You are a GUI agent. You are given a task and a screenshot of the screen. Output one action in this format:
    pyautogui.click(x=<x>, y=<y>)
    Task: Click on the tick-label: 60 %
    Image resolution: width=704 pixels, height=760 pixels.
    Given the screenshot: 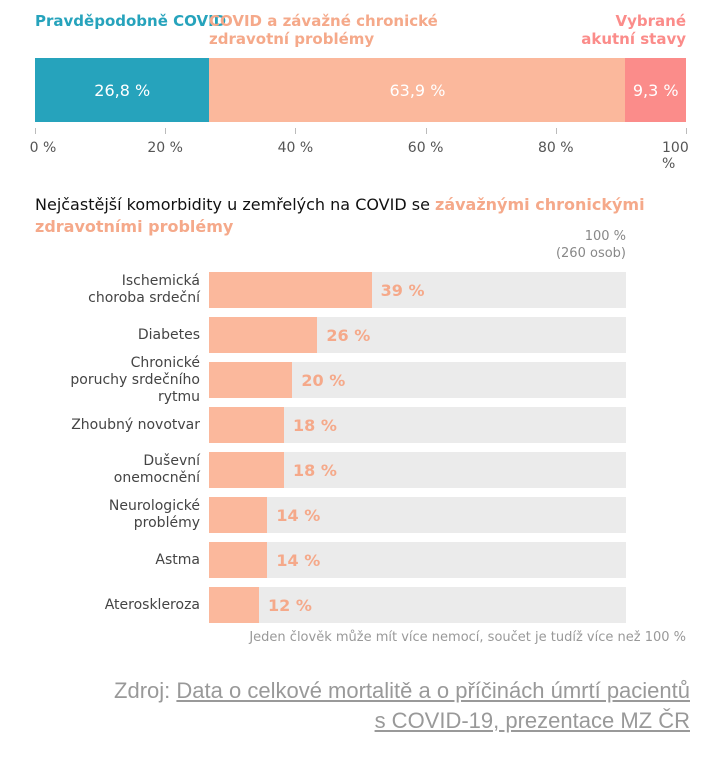 What is the action you would take?
    pyautogui.click(x=425, y=148)
    